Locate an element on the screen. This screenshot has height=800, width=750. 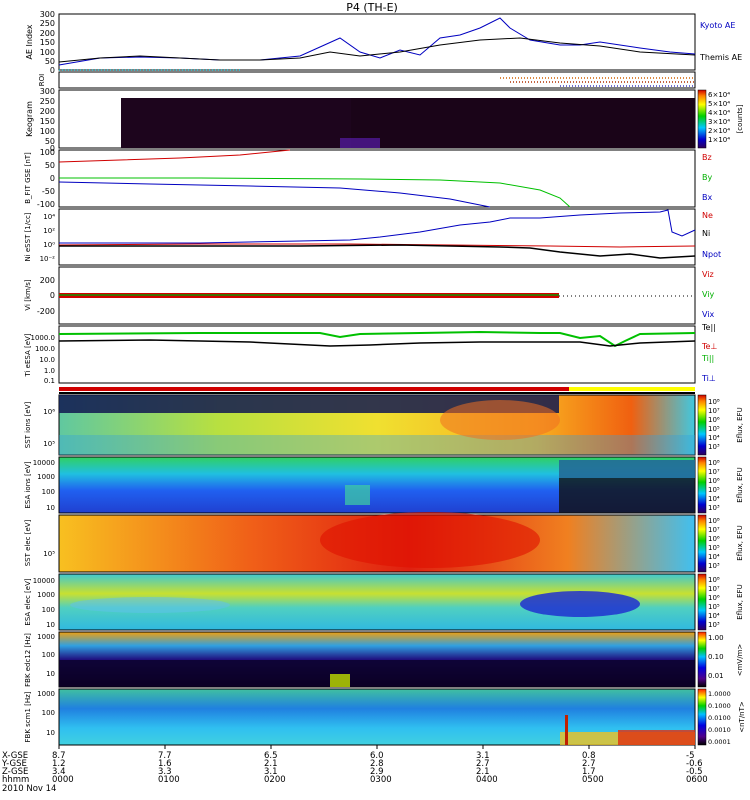
bfit-ytick: 50 is located at coordinates (50, 165).